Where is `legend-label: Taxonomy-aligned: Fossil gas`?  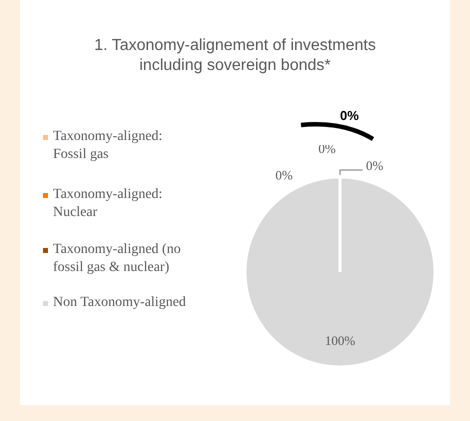
legend-label: Taxonomy-aligned: Fossil gas is located at coordinates (108, 146).